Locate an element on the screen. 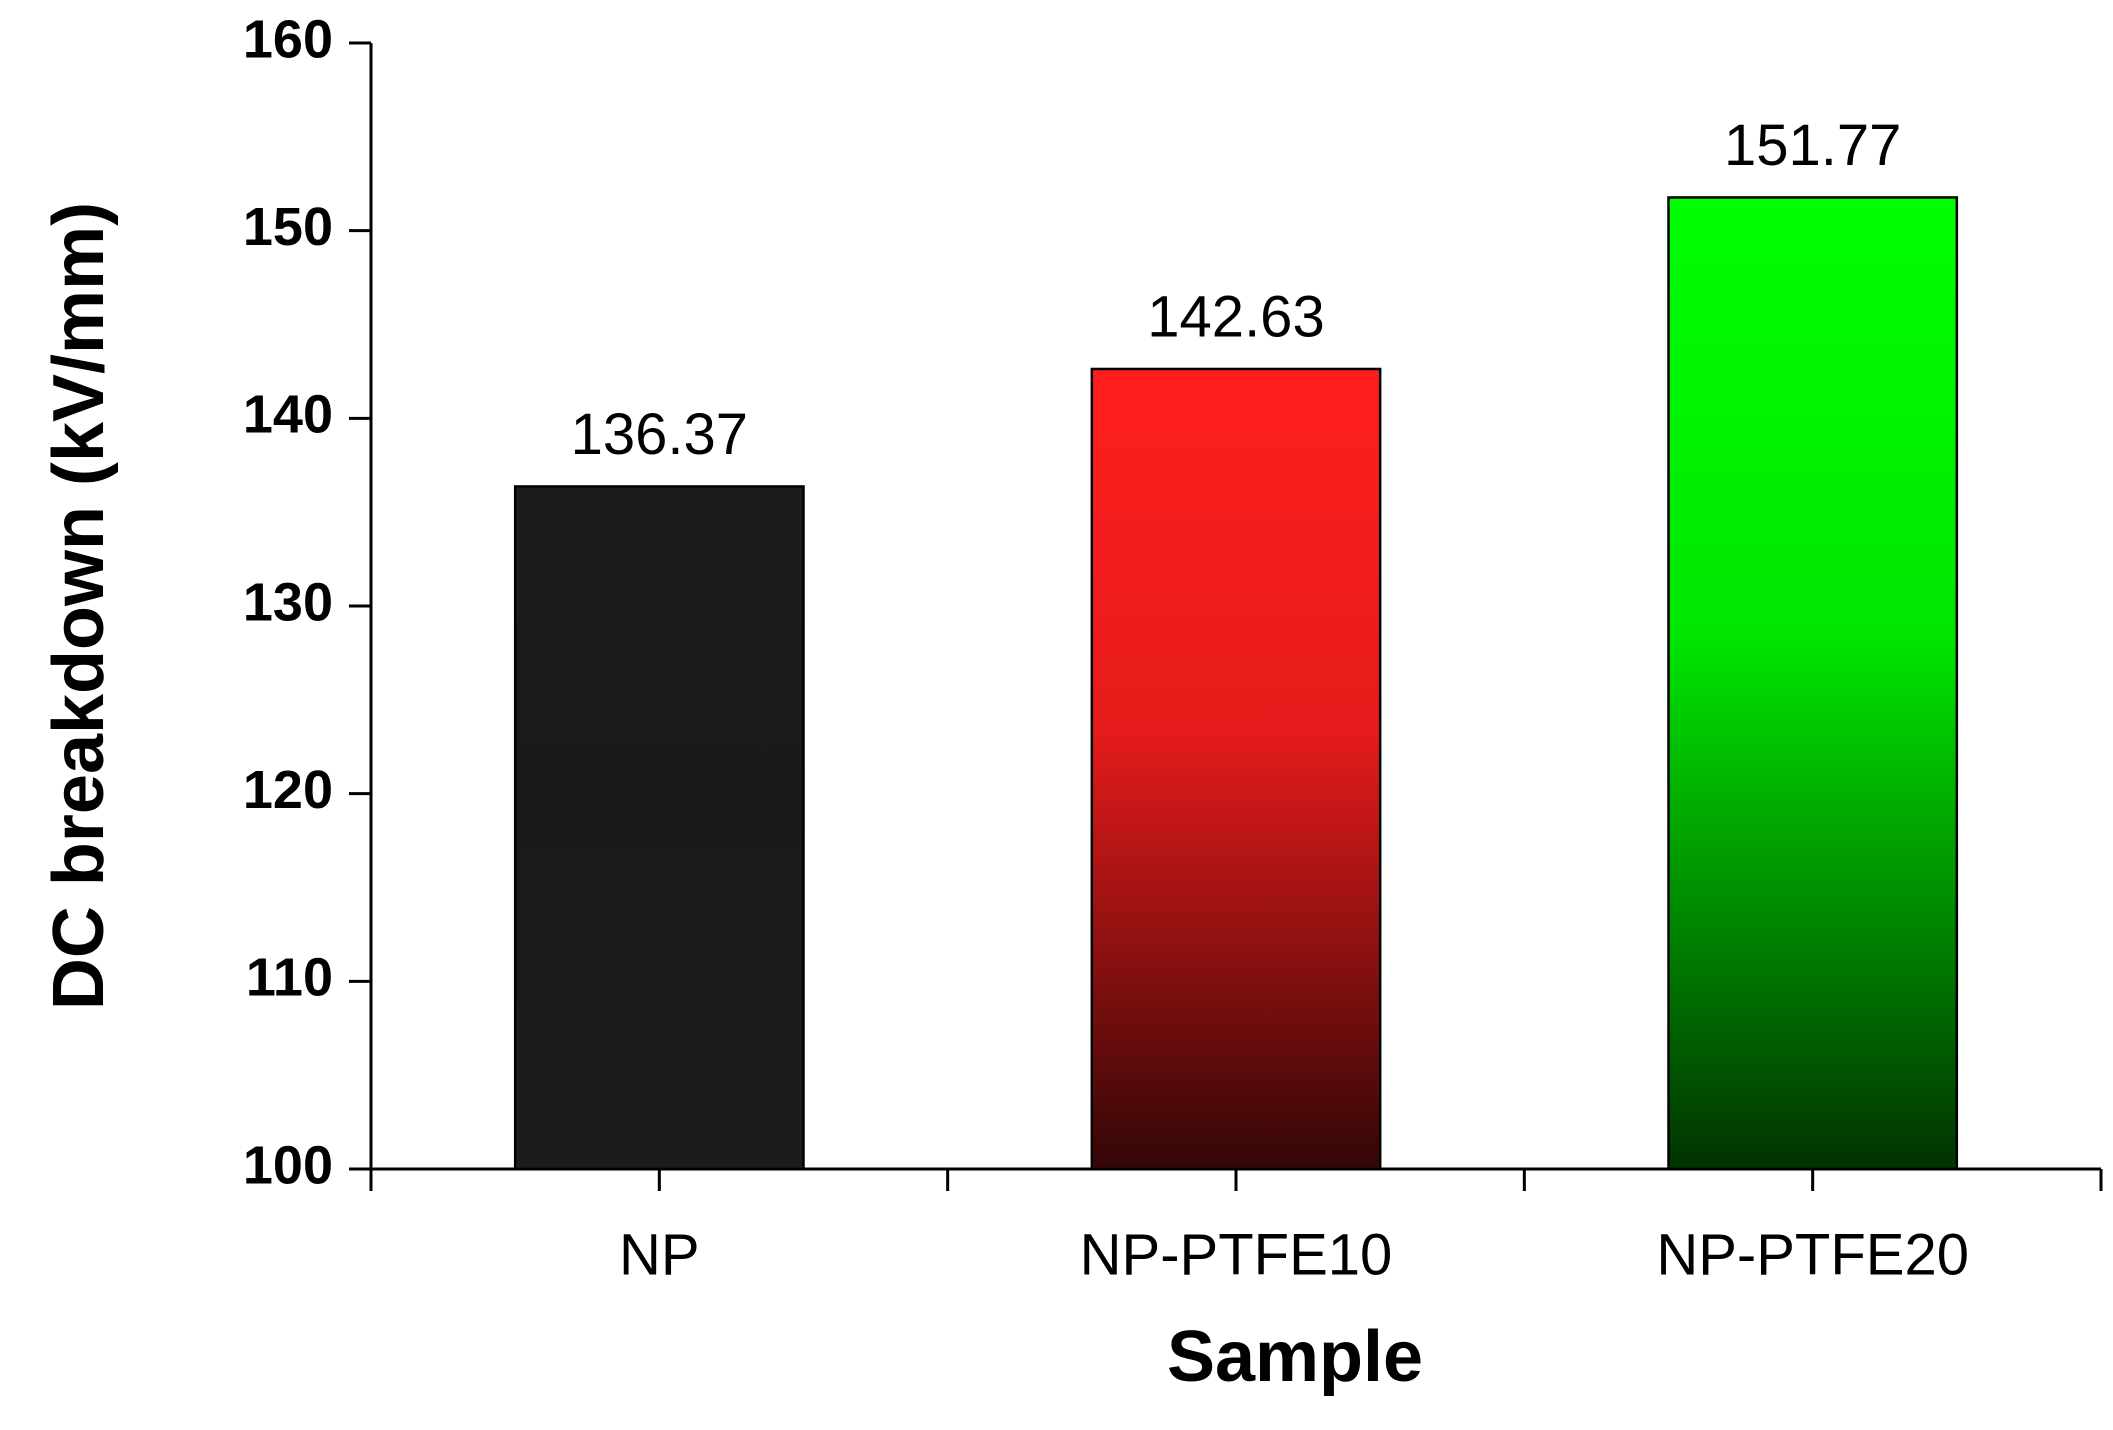 Image resolution: width=2113 pixels, height=1430 pixels. y-tick-label: 140 is located at coordinates (288, 415).